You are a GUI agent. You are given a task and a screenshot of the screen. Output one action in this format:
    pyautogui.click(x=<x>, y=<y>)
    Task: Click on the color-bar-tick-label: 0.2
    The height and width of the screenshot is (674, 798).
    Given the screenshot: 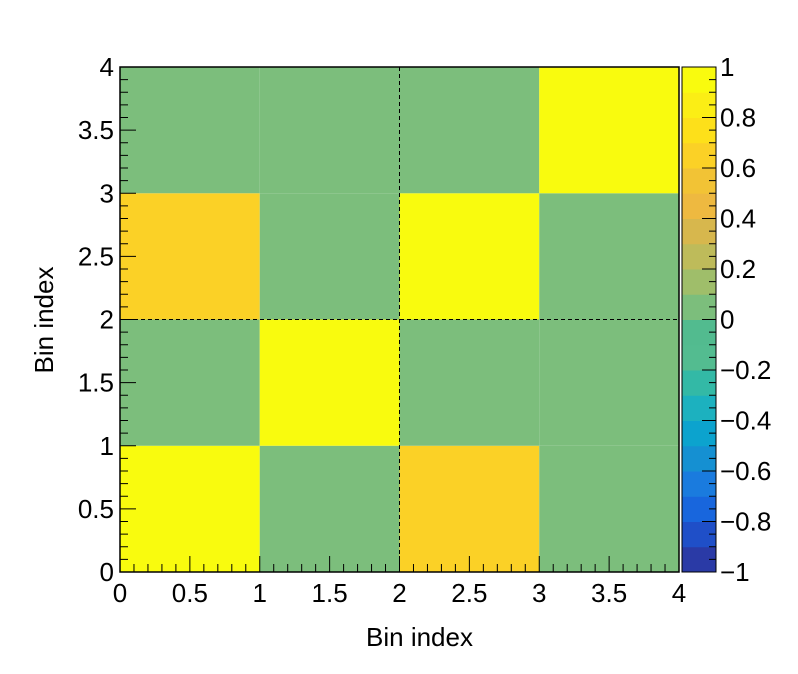 What is the action you would take?
    pyautogui.click(x=738, y=269)
    